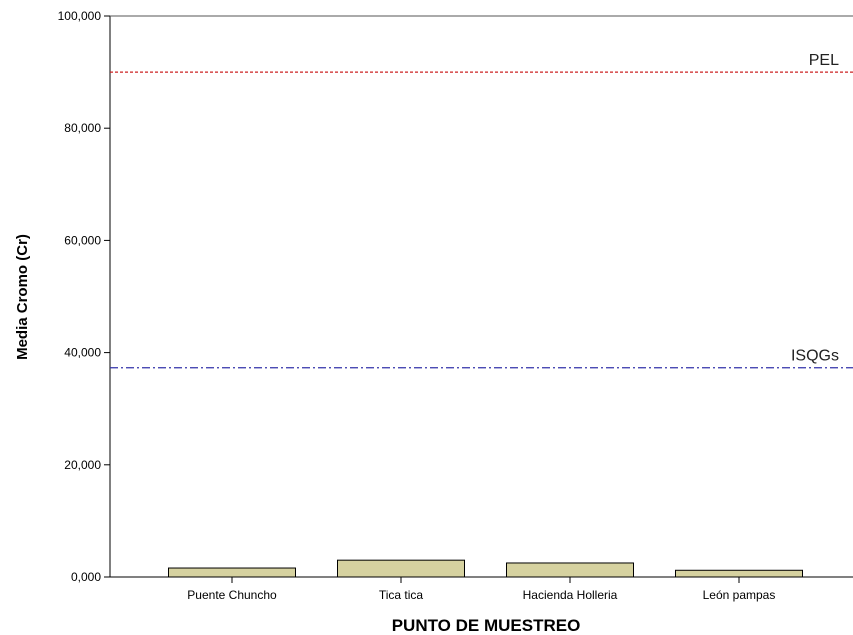 The height and width of the screenshot is (635, 853). What do you see at coordinates (22, 297) in the screenshot?
I see `y-axis-title: Media Cromo (Cr)` at bounding box center [22, 297].